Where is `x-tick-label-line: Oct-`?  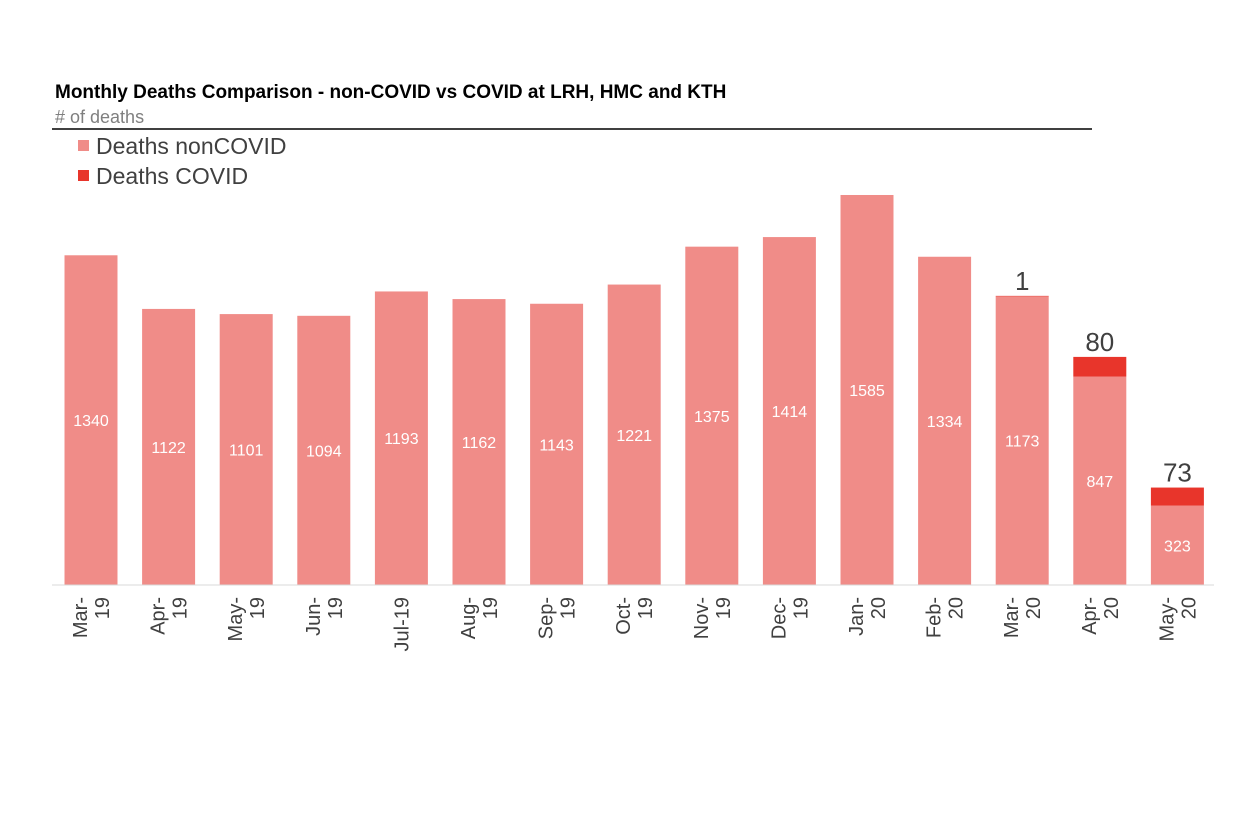 x-tick-label-line: Oct- is located at coordinates (624, 616).